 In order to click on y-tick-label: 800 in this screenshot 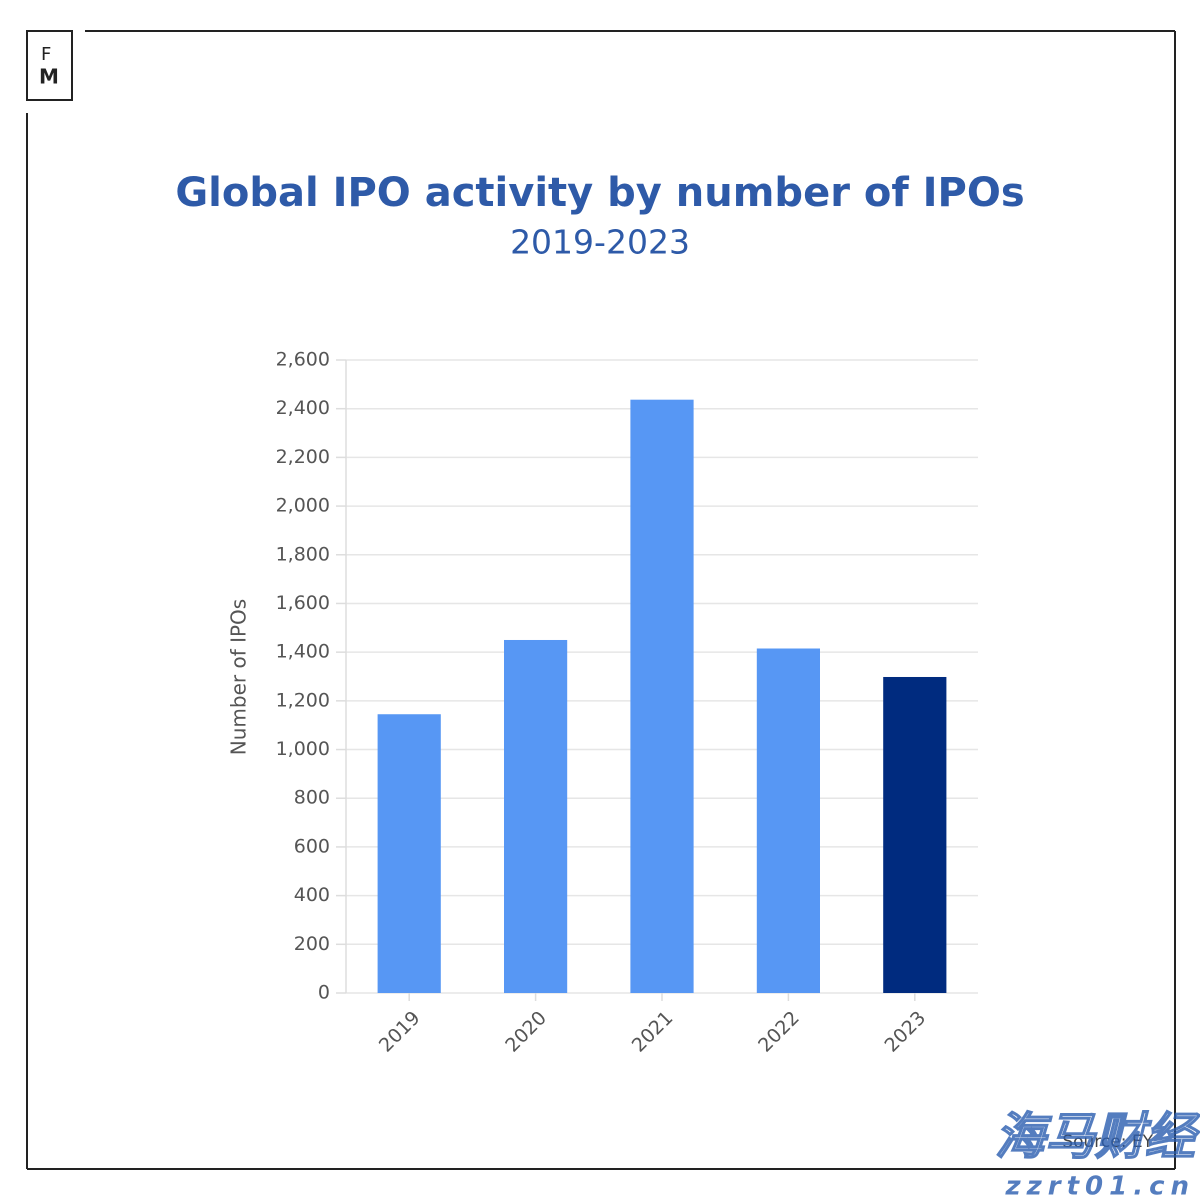, I will do `click(312, 798)`.